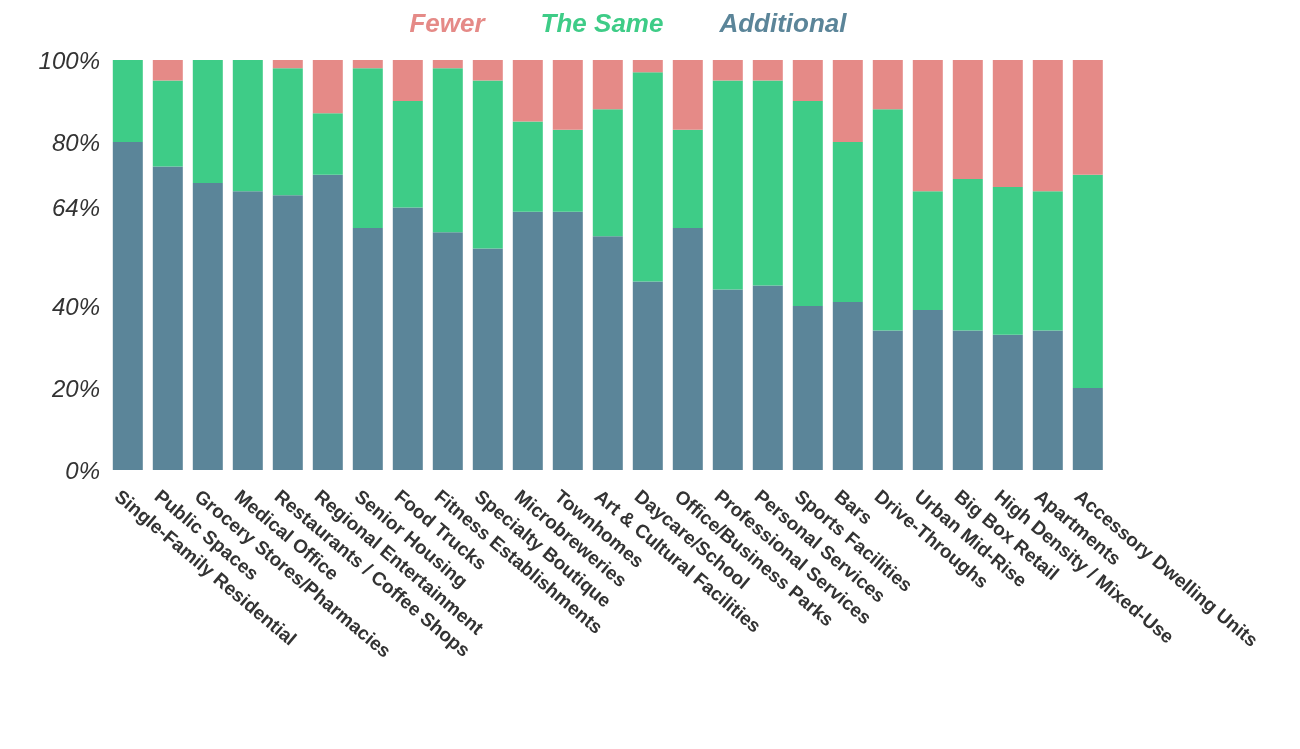  What do you see at coordinates (82, 470) in the screenshot?
I see `y-tick-label: 0%` at bounding box center [82, 470].